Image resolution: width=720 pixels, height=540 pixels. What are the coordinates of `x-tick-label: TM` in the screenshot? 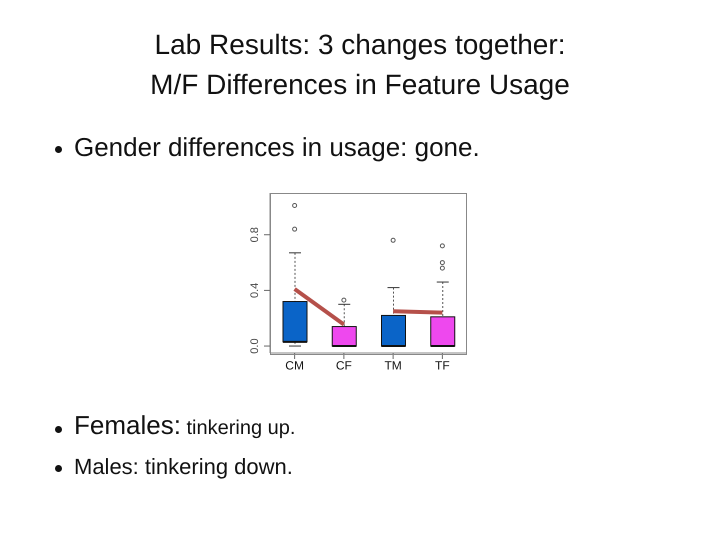 It's located at (393, 365).